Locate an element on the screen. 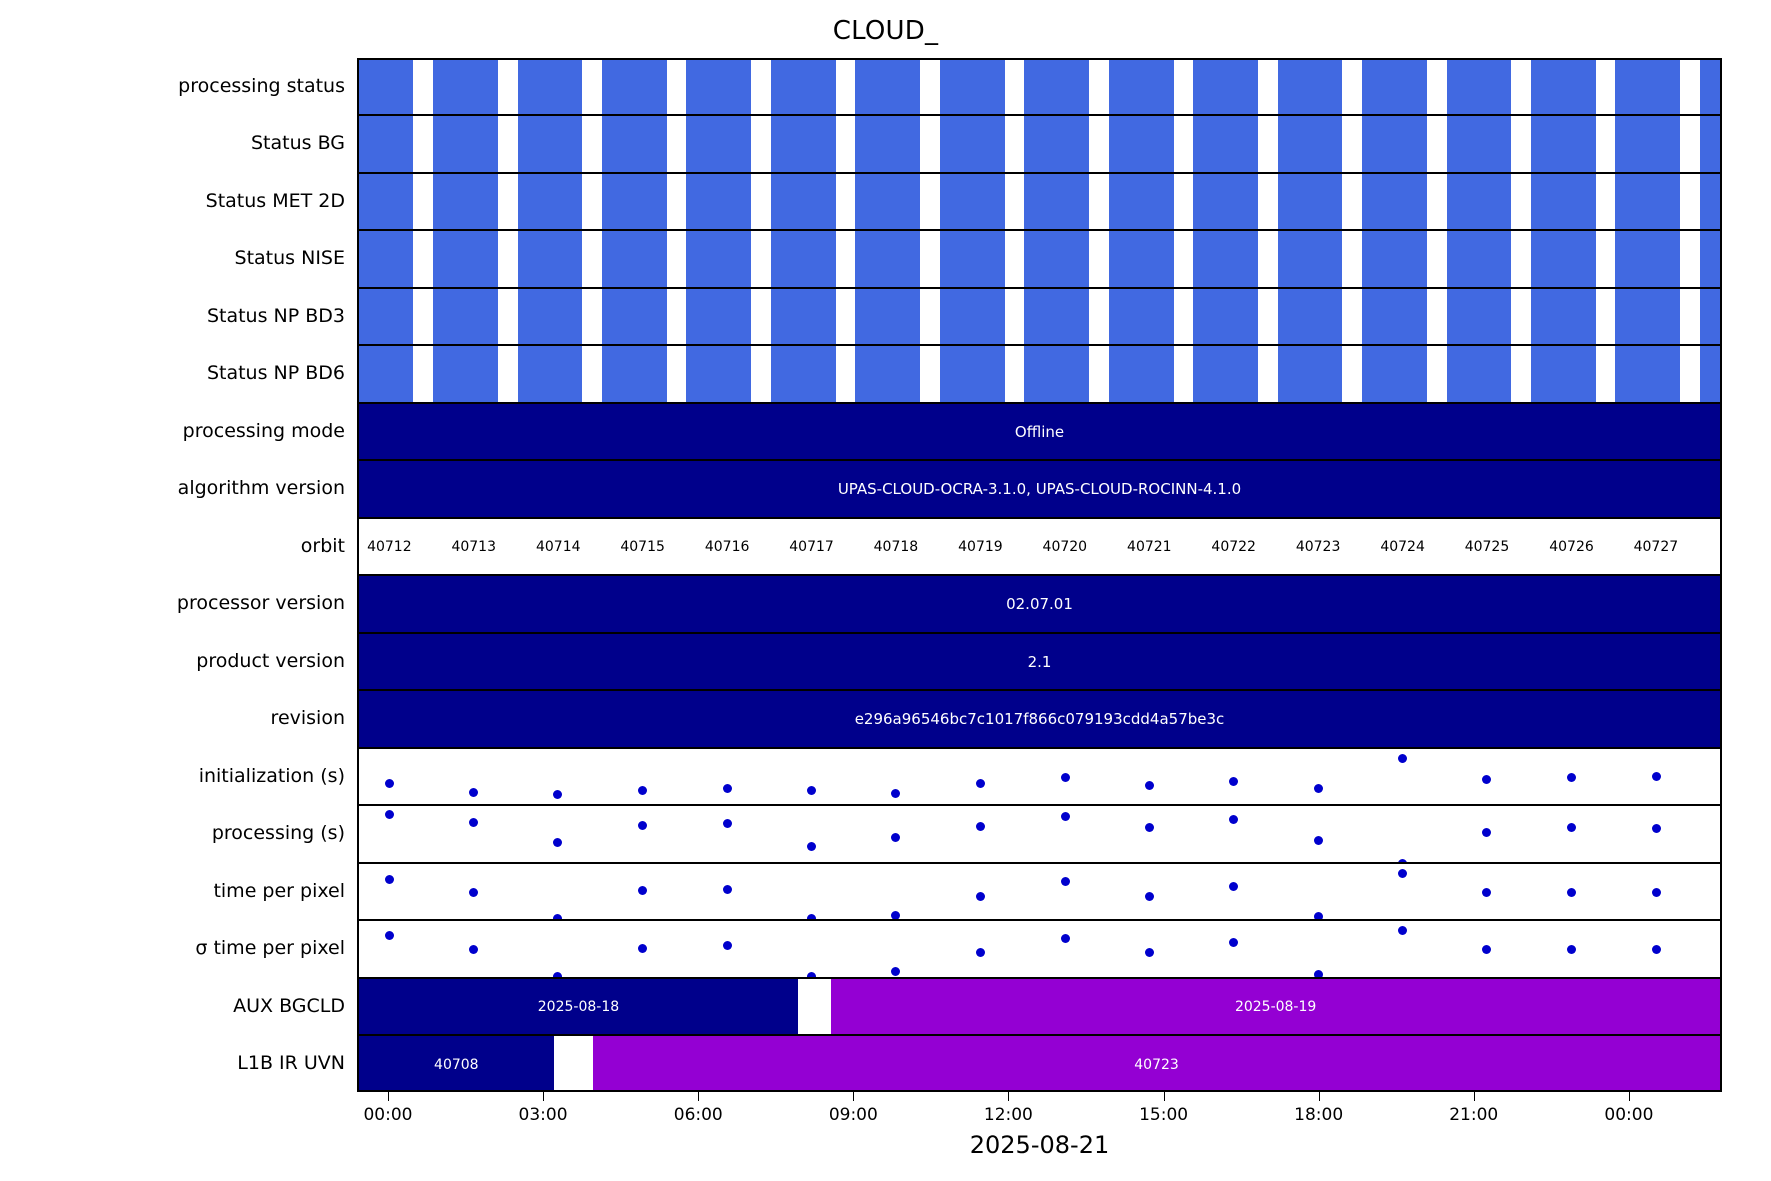 The width and height of the screenshot is (1771, 1181). orbit-label: 40719 is located at coordinates (980, 546).